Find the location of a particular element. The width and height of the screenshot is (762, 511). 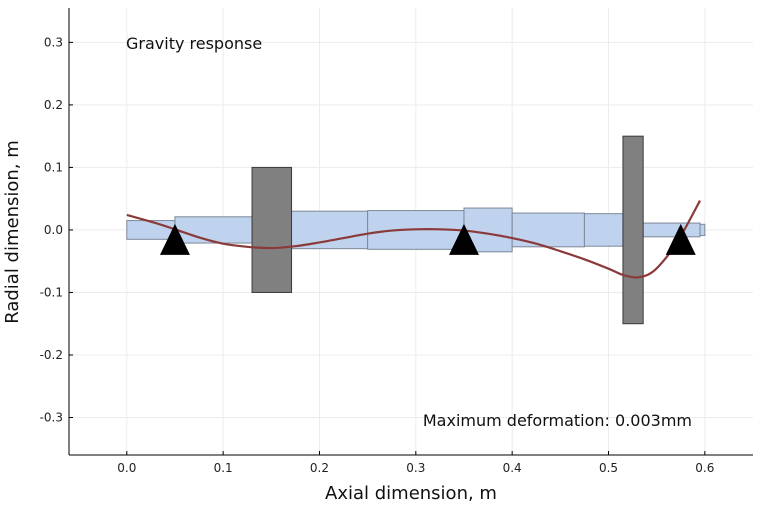

deformation-curve-group is located at coordinates (413, 239).